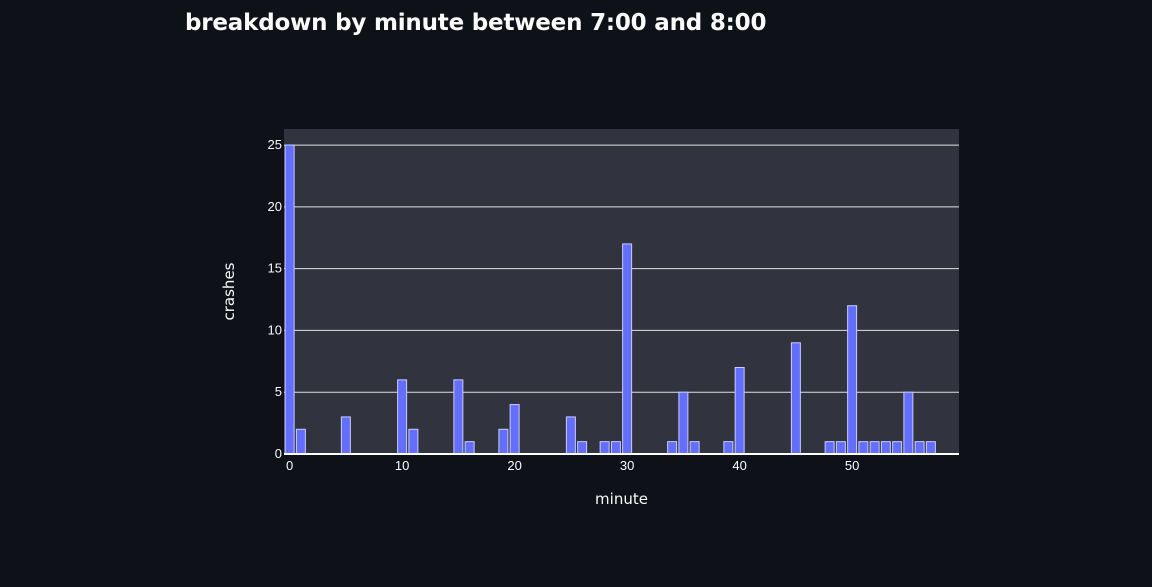 The image size is (1152, 587). What do you see at coordinates (402, 465) in the screenshot?
I see `x-tick-label: 10` at bounding box center [402, 465].